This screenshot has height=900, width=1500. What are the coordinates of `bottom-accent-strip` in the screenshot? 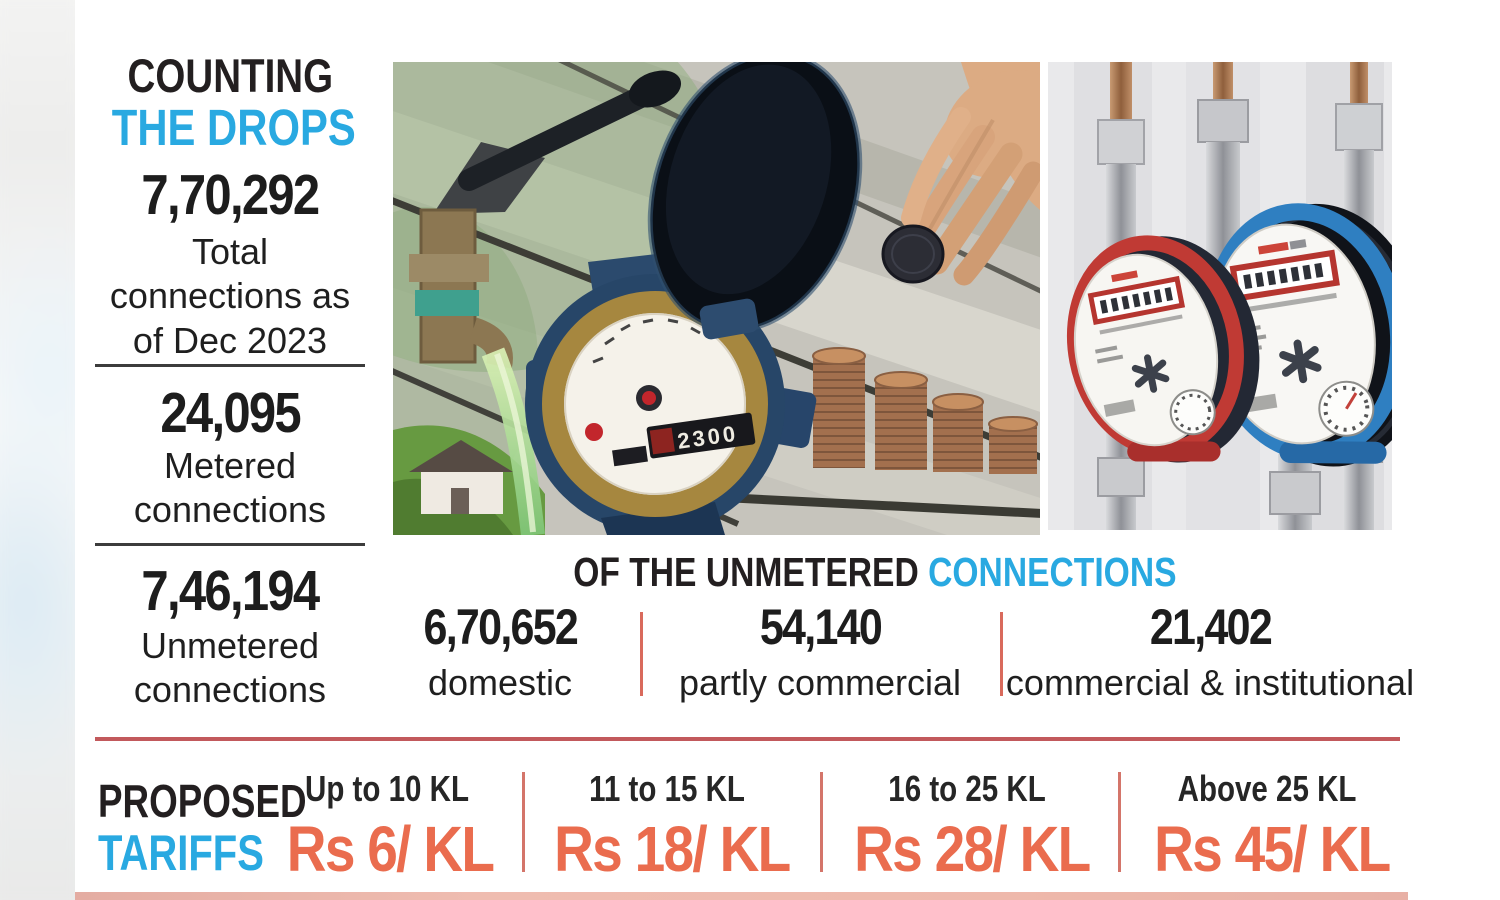 It's located at (741, 896).